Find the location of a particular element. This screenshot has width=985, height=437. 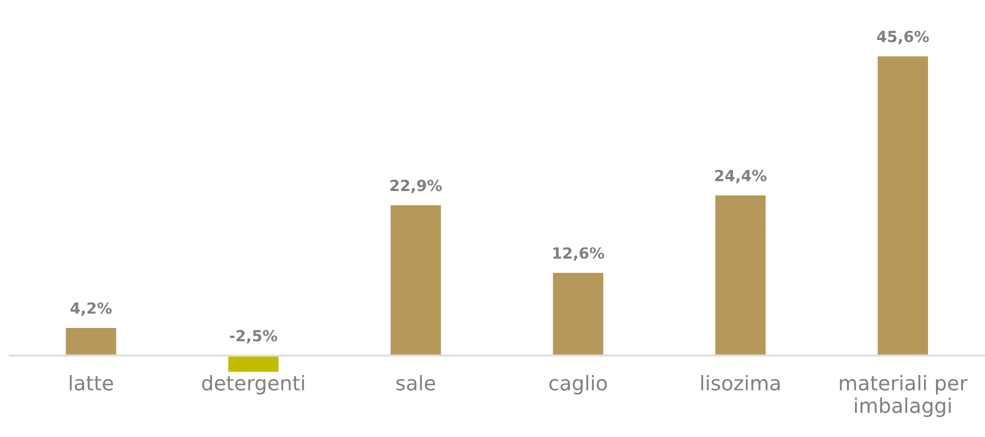

data-label: -2,5% is located at coordinates (254, 337).